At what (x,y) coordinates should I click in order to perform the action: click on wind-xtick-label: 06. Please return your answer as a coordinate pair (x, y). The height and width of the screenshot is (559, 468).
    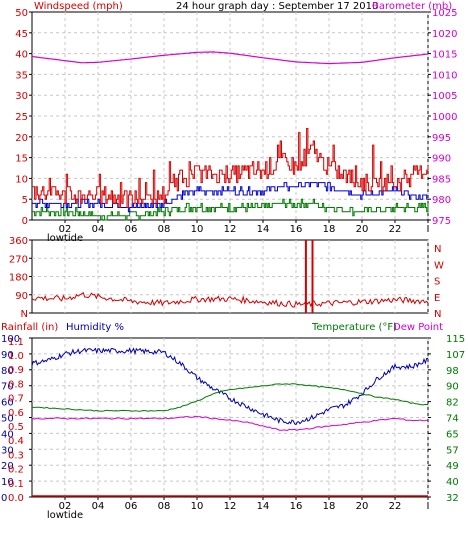
    Looking at the image, I should click on (131, 229).